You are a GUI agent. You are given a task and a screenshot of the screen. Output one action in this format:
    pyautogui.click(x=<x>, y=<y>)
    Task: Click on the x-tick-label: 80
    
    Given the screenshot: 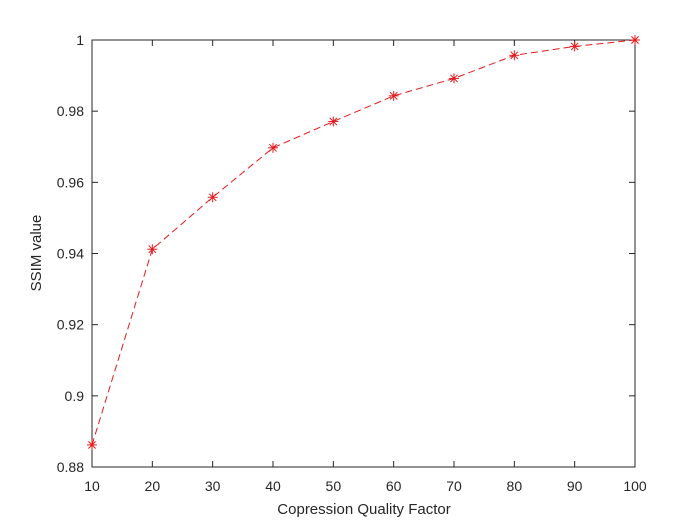 What is the action you would take?
    pyautogui.click(x=515, y=486)
    